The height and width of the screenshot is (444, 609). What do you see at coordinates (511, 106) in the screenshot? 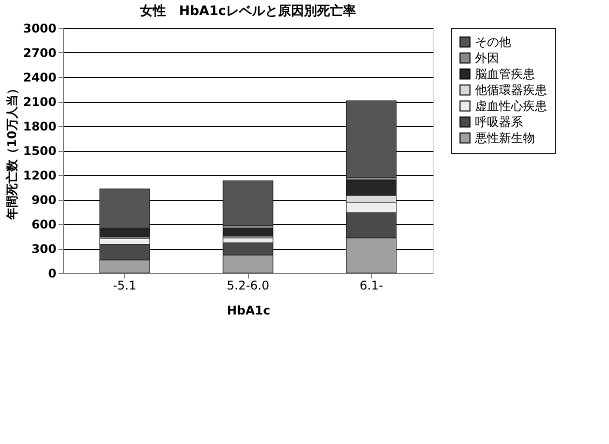
I see `legend-label: 虚血性心疾患` at bounding box center [511, 106].